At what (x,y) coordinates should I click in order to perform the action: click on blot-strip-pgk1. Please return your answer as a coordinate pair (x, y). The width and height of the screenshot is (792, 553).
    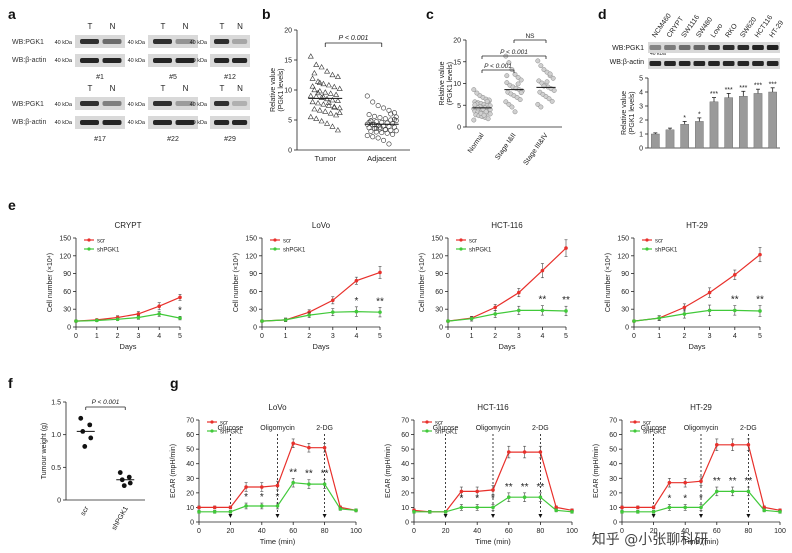
    Looking at the image, I should click on (230, 103).